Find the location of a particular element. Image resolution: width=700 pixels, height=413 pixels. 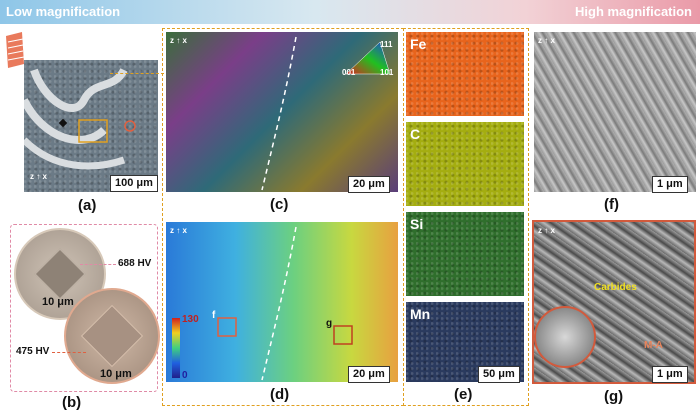

panel-a-scale: 100 μm is located at coordinates (134, 183).